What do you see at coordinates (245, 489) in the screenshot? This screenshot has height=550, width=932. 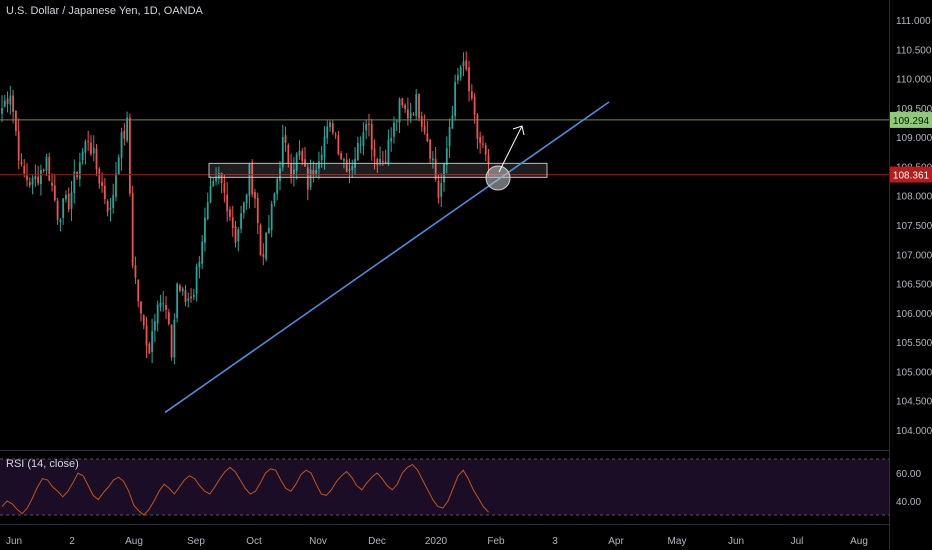 I see `rsi-line` at bounding box center [245, 489].